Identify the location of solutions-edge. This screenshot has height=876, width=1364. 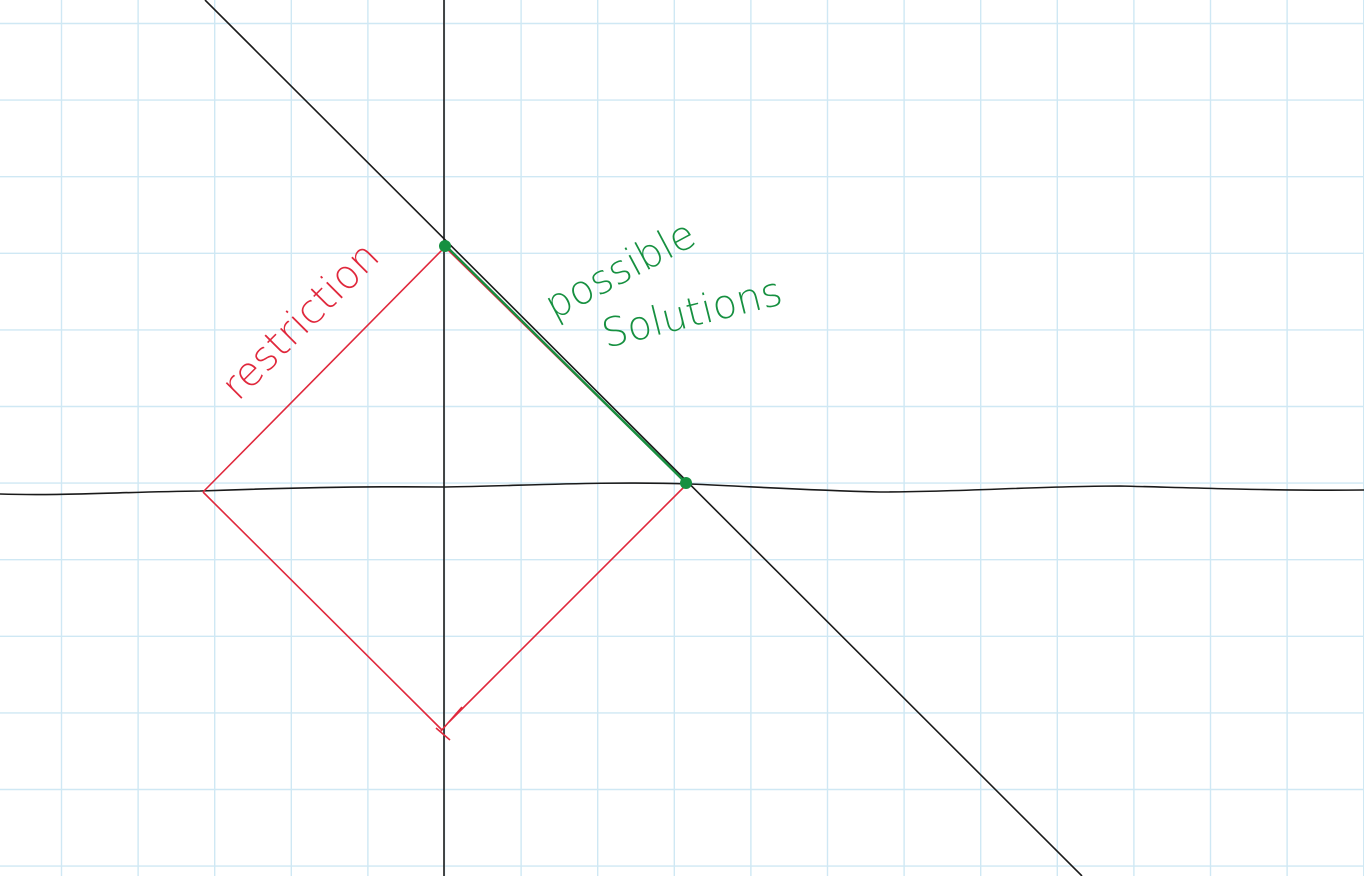
(566, 364).